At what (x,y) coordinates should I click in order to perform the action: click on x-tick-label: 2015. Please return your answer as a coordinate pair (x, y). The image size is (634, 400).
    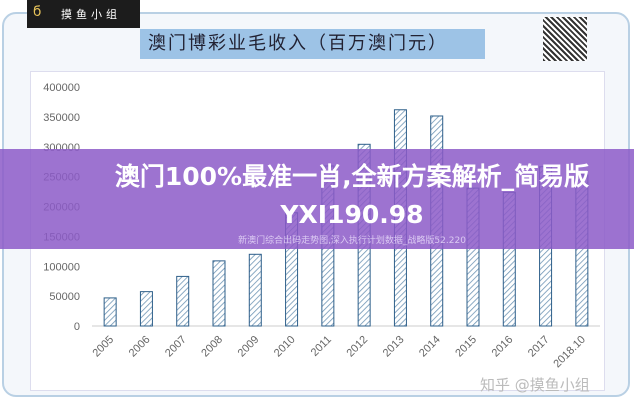
    Looking at the image, I should click on (466, 347).